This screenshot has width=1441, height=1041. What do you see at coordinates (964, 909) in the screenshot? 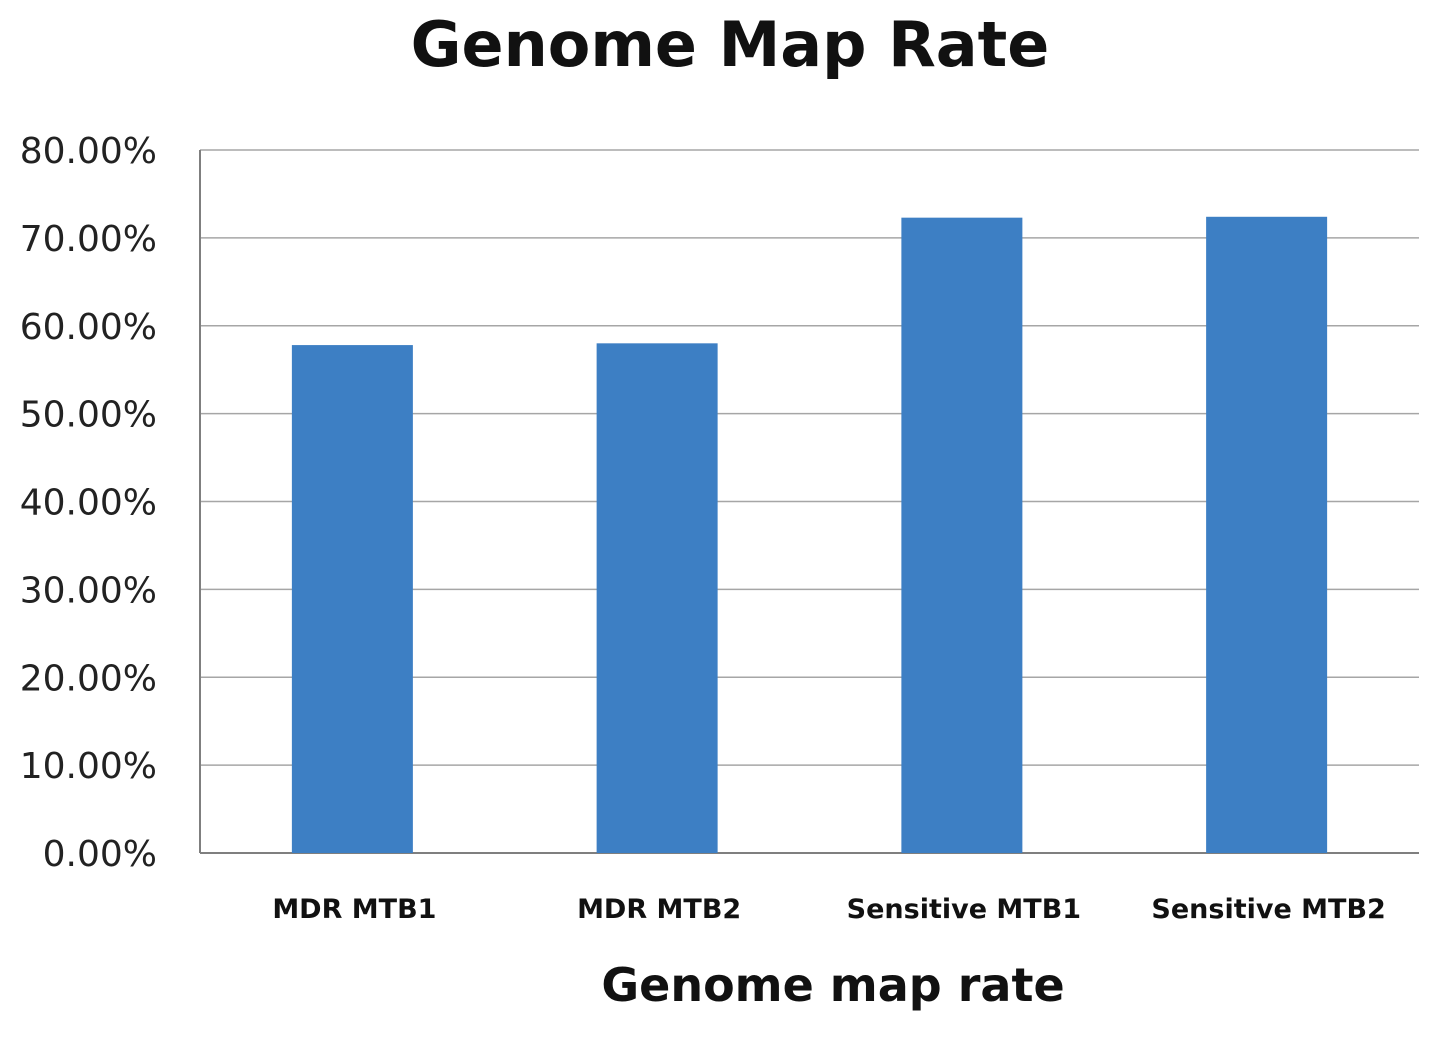
I see `x-tick-label: Sensitive MTB1` at bounding box center [964, 909].